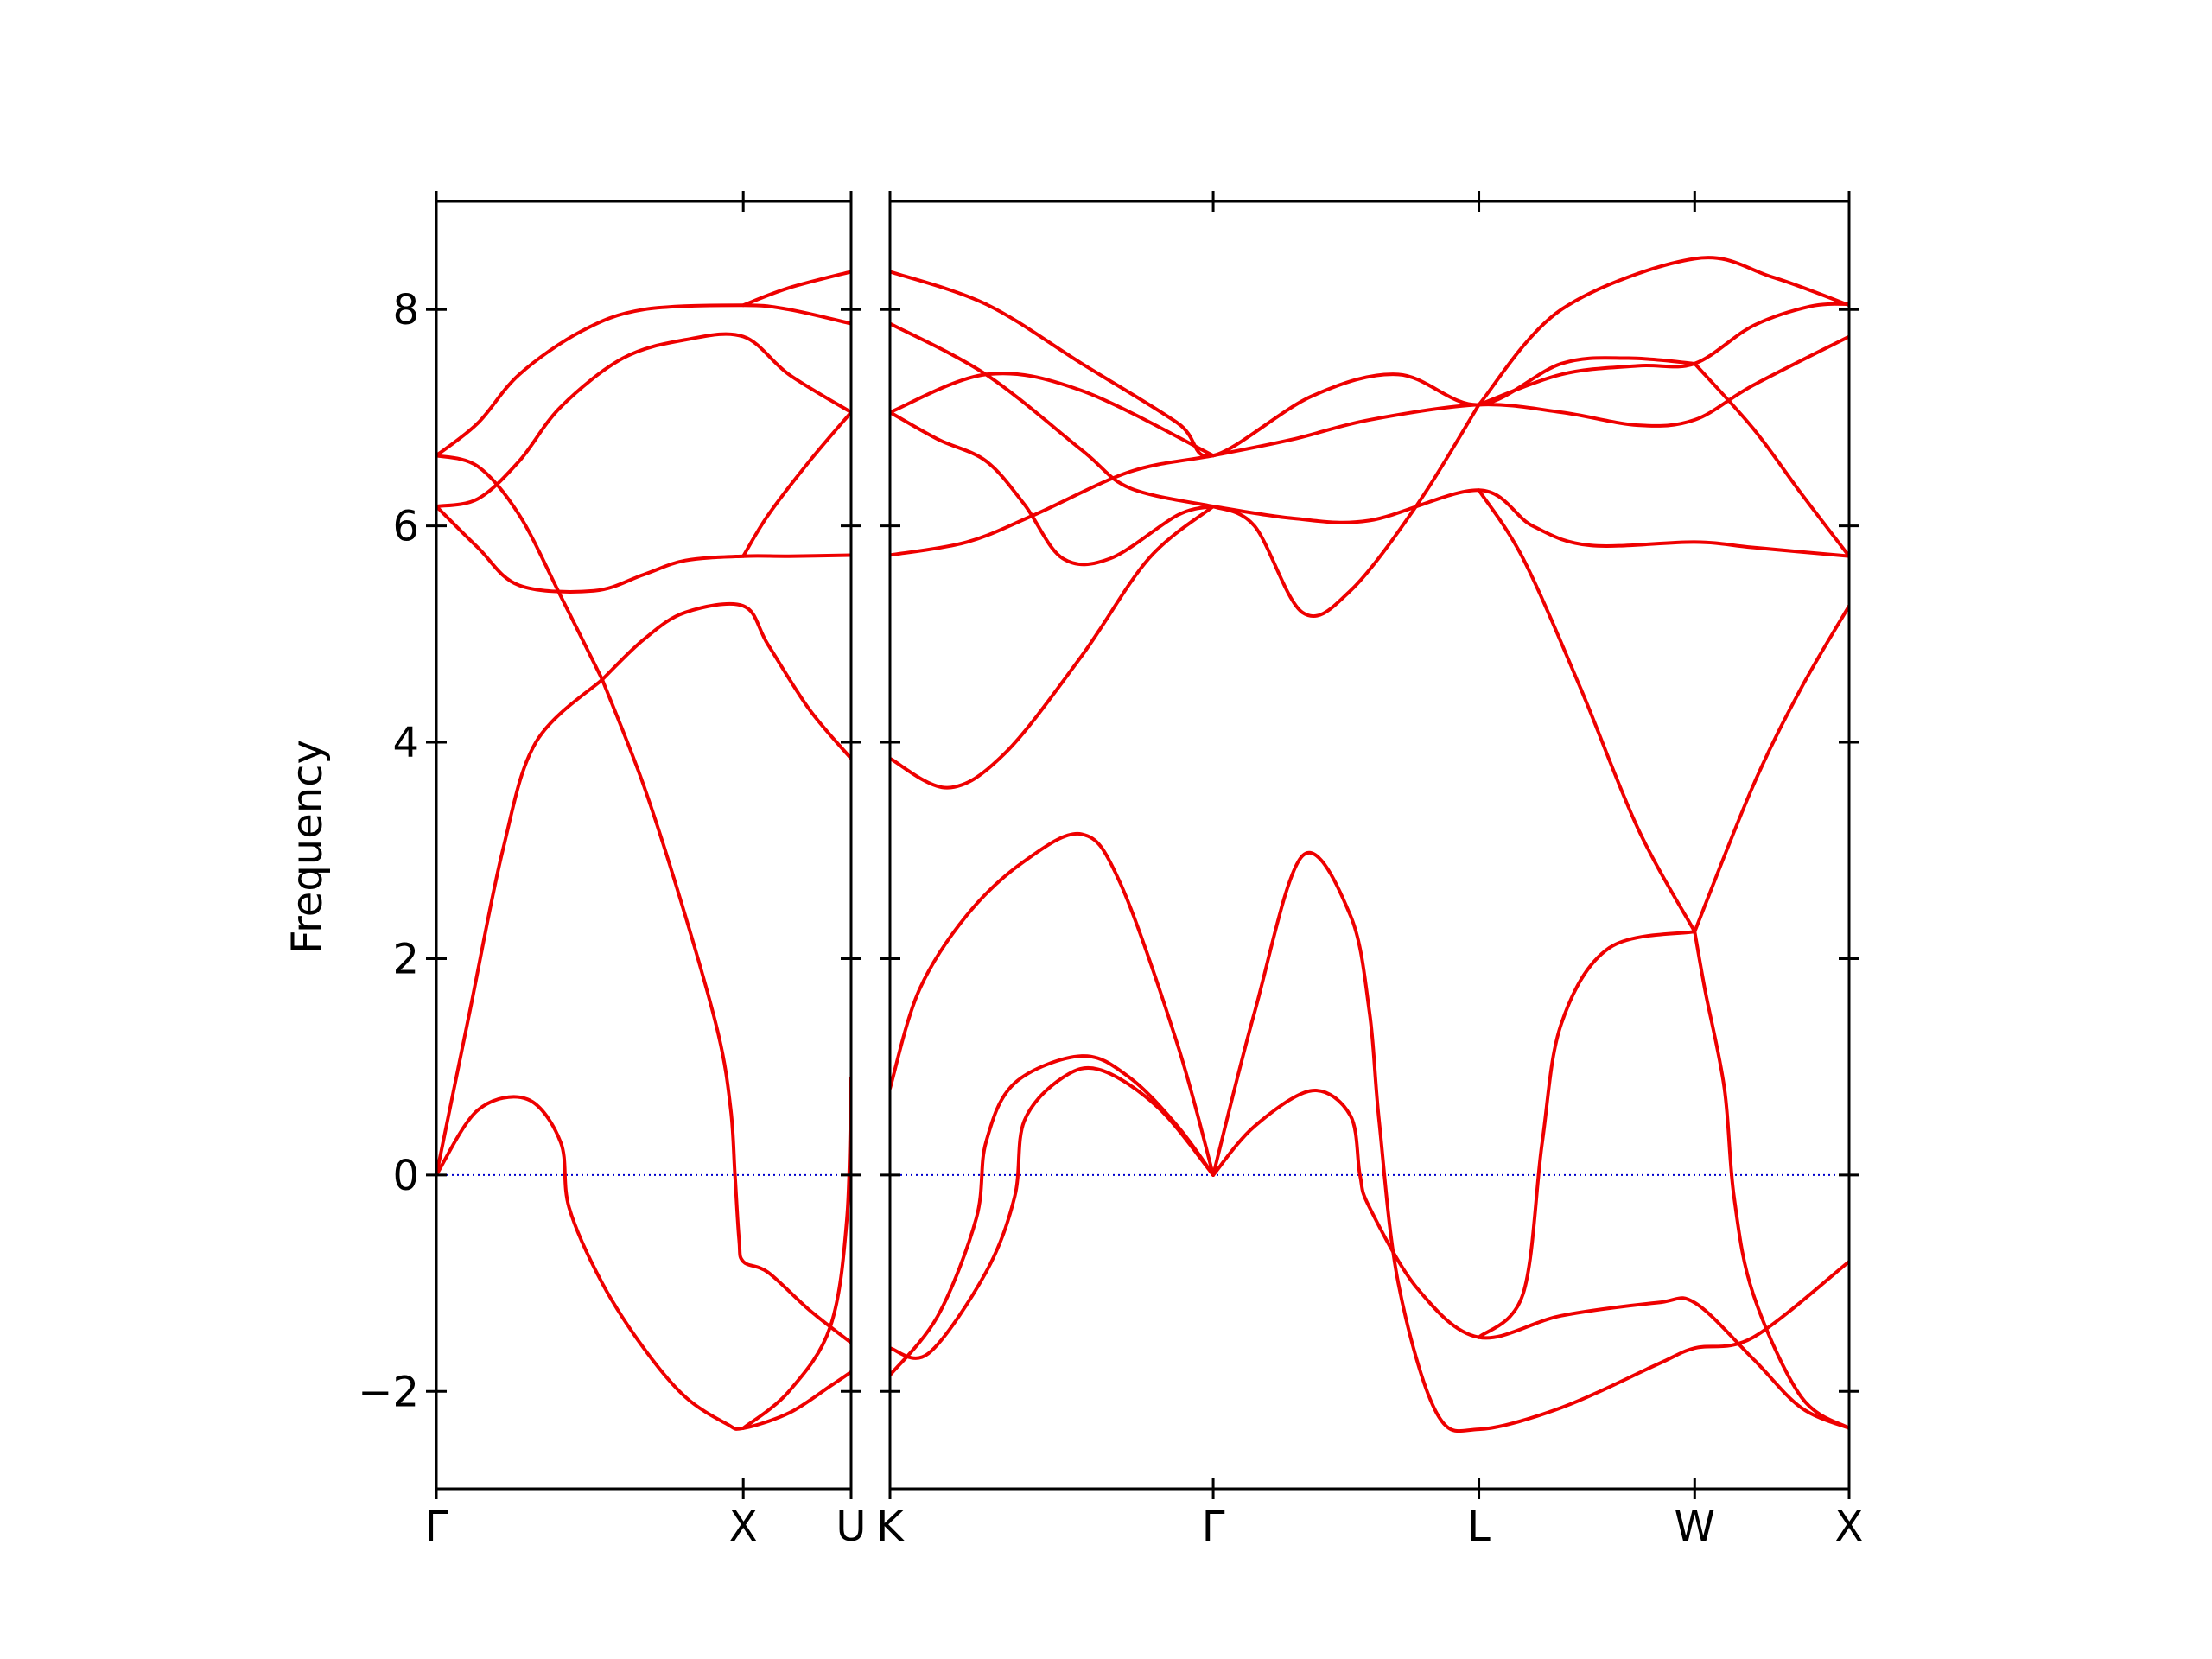 The height and width of the screenshot is (1659, 2212). I want to click on y-tick-label: 6, so click(405, 527).